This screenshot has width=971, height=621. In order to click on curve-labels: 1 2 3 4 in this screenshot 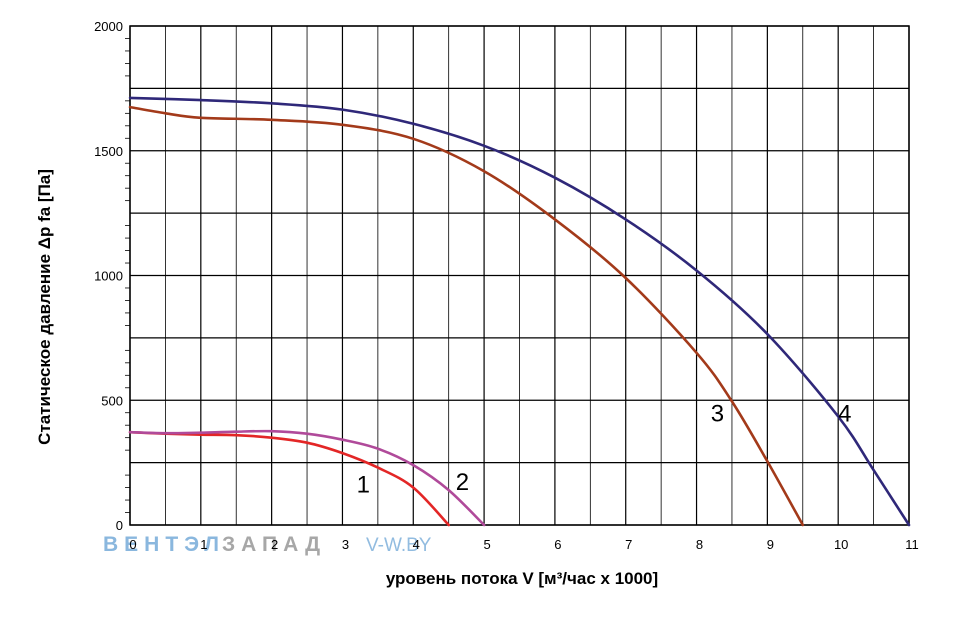, I will do `click(604, 449)`.